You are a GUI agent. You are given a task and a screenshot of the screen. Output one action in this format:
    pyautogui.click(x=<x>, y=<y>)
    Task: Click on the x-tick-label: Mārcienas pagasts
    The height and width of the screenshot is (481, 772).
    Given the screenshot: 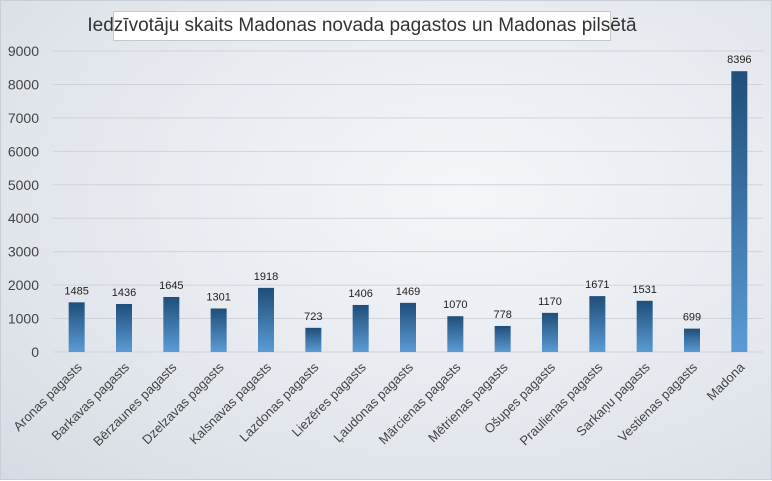 What is the action you would take?
    pyautogui.click(x=420, y=403)
    